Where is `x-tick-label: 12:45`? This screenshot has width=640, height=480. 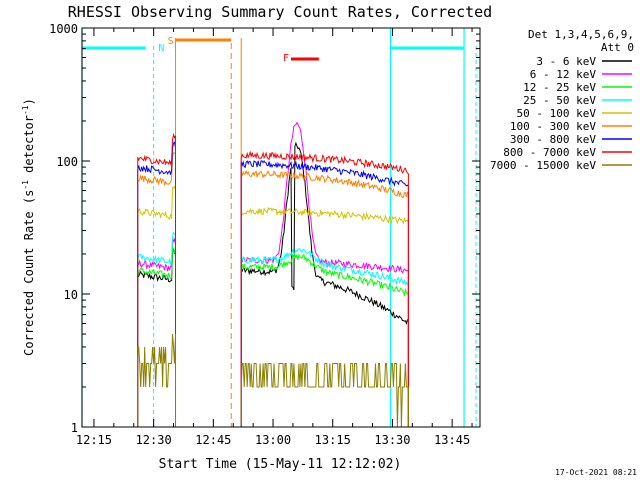
x-tick-label: 12:45 is located at coordinates (213, 440).